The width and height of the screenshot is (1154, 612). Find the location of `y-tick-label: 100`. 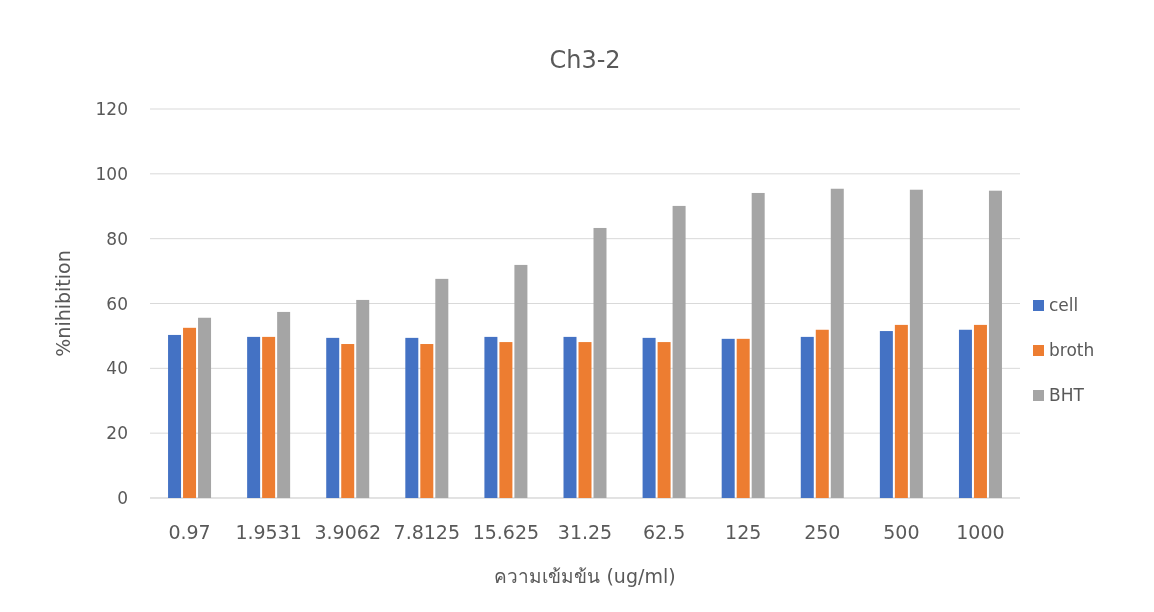

y-tick-label: 100 is located at coordinates (111, 173).